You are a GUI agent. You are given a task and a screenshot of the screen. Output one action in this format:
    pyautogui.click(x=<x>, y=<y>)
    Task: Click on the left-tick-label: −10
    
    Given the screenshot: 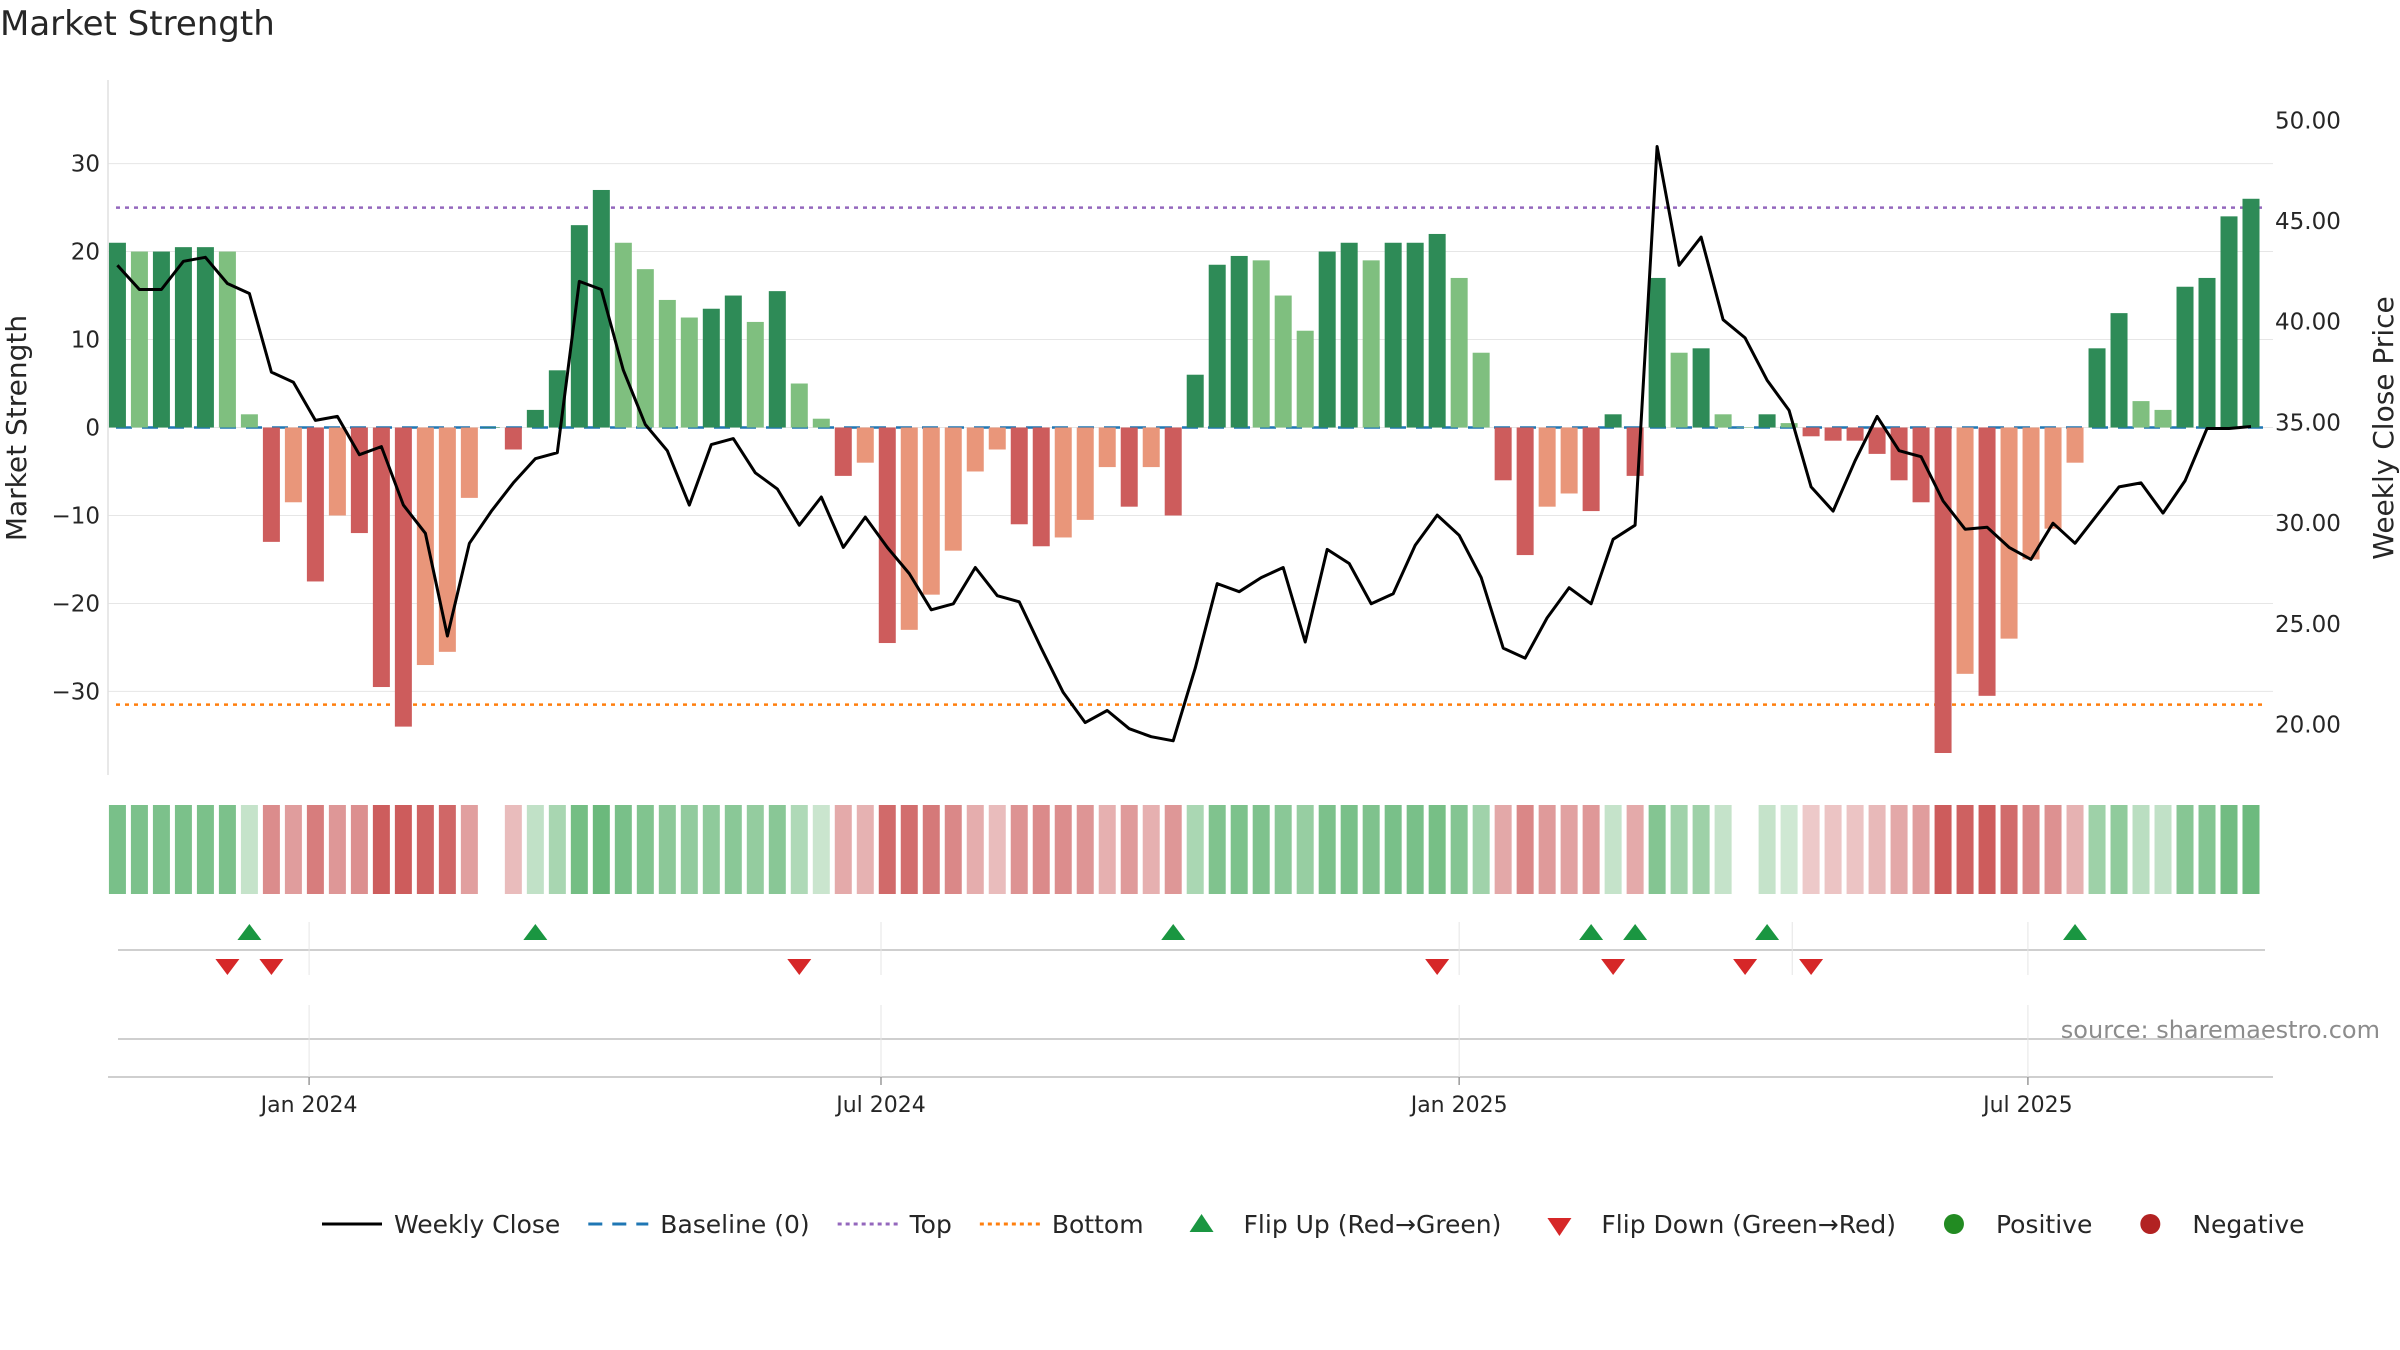 What is the action you would take?
    pyautogui.click(x=75, y=516)
    